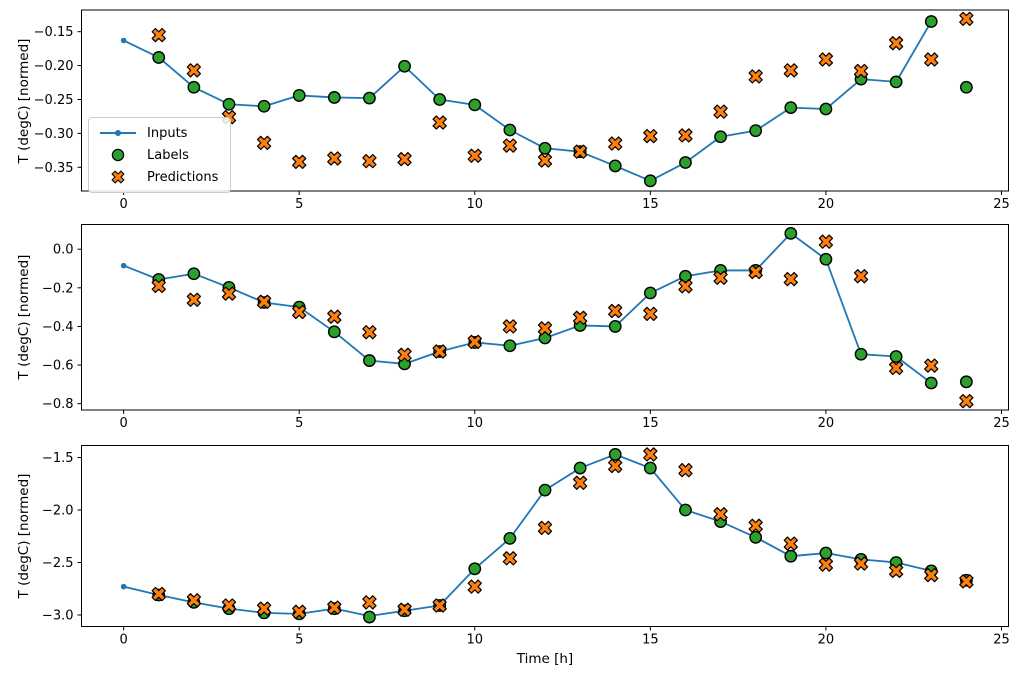 The height and width of the screenshot is (679, 1023). Describe the element at coordinates (54, 100) in the screenshot. I see `y-tick-label: −0.25` at that location.